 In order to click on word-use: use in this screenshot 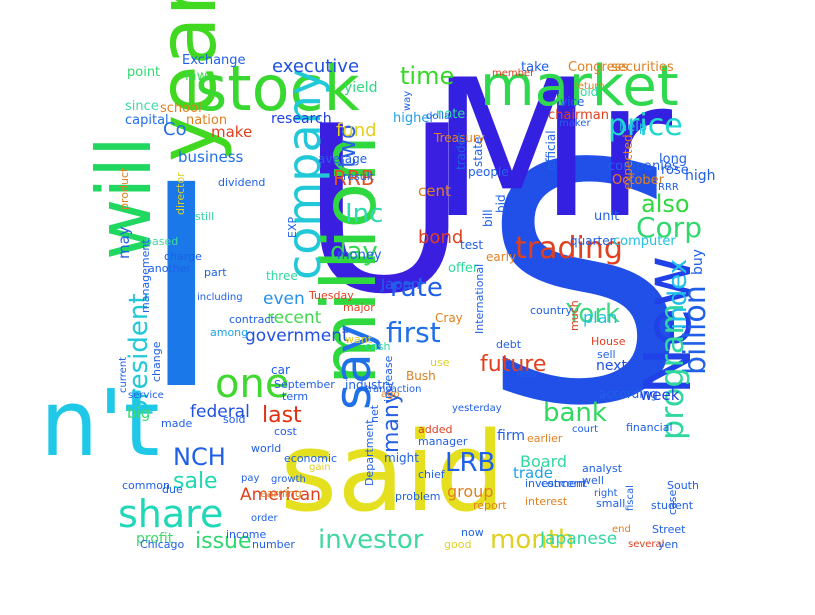, I will do `click(440, 362)`.